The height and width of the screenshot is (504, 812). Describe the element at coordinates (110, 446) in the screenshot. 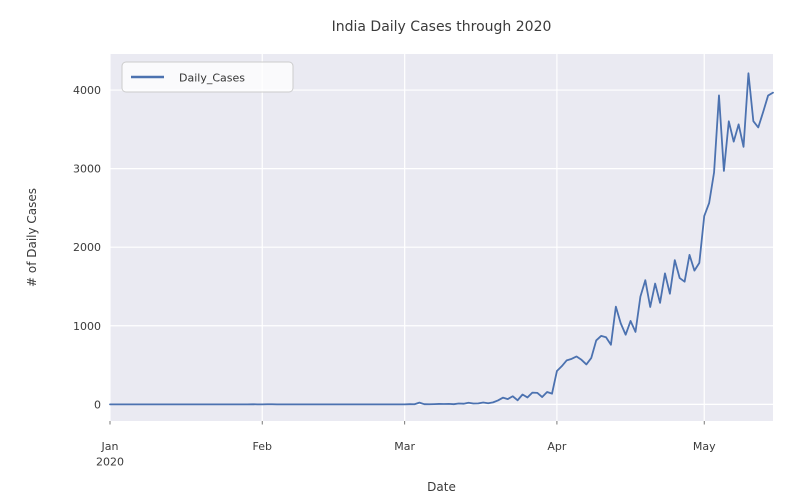

I see `x-tick-label: Jan` at that location.